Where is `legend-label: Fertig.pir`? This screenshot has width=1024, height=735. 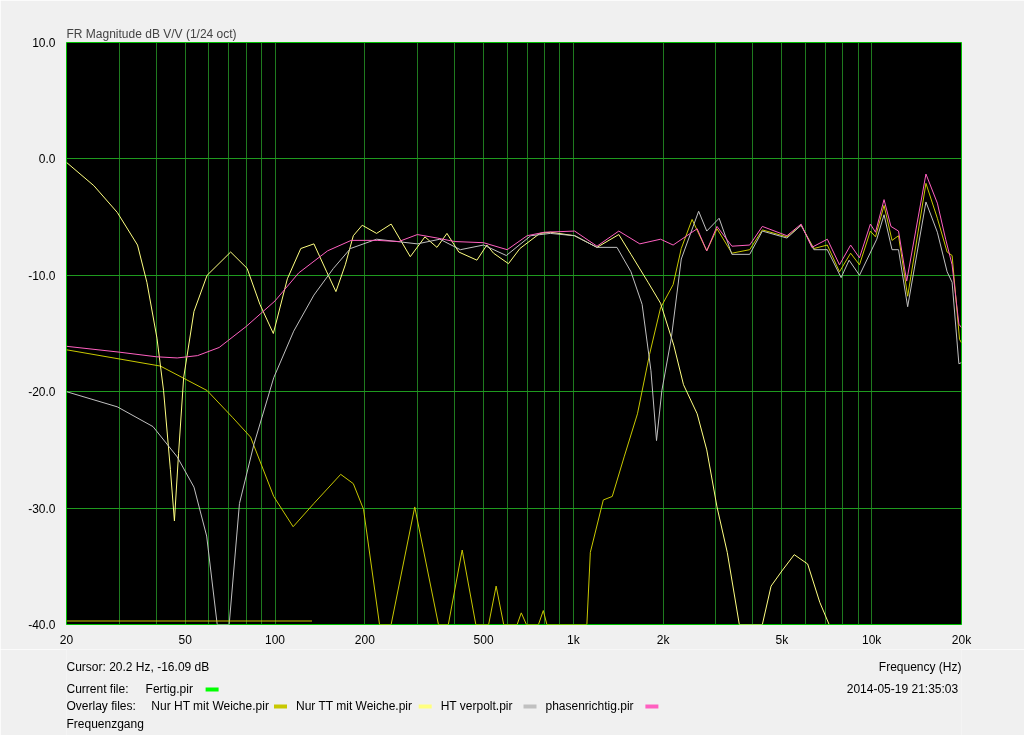 legend-label: Fertig.pir is located at coordinates (169, 688).